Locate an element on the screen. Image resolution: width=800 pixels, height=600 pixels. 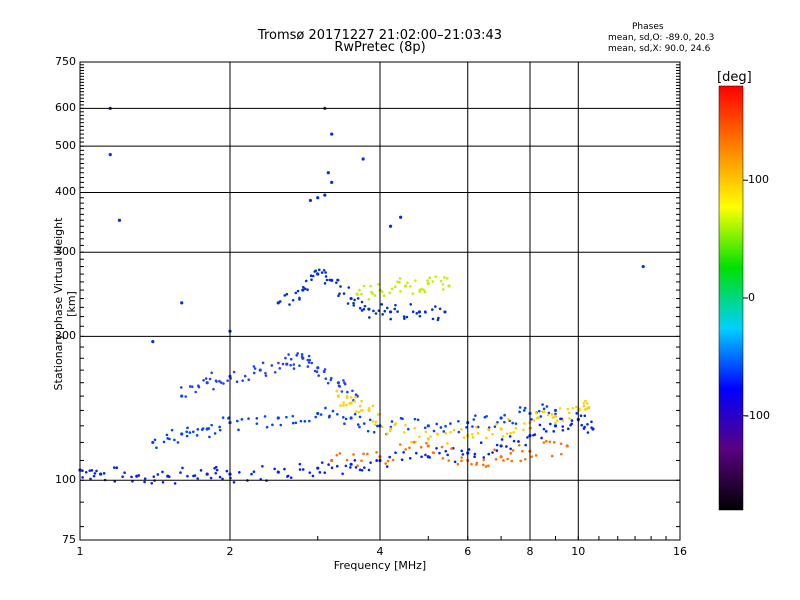
y-tick-label: 100 is located at coordinates (65, 480).